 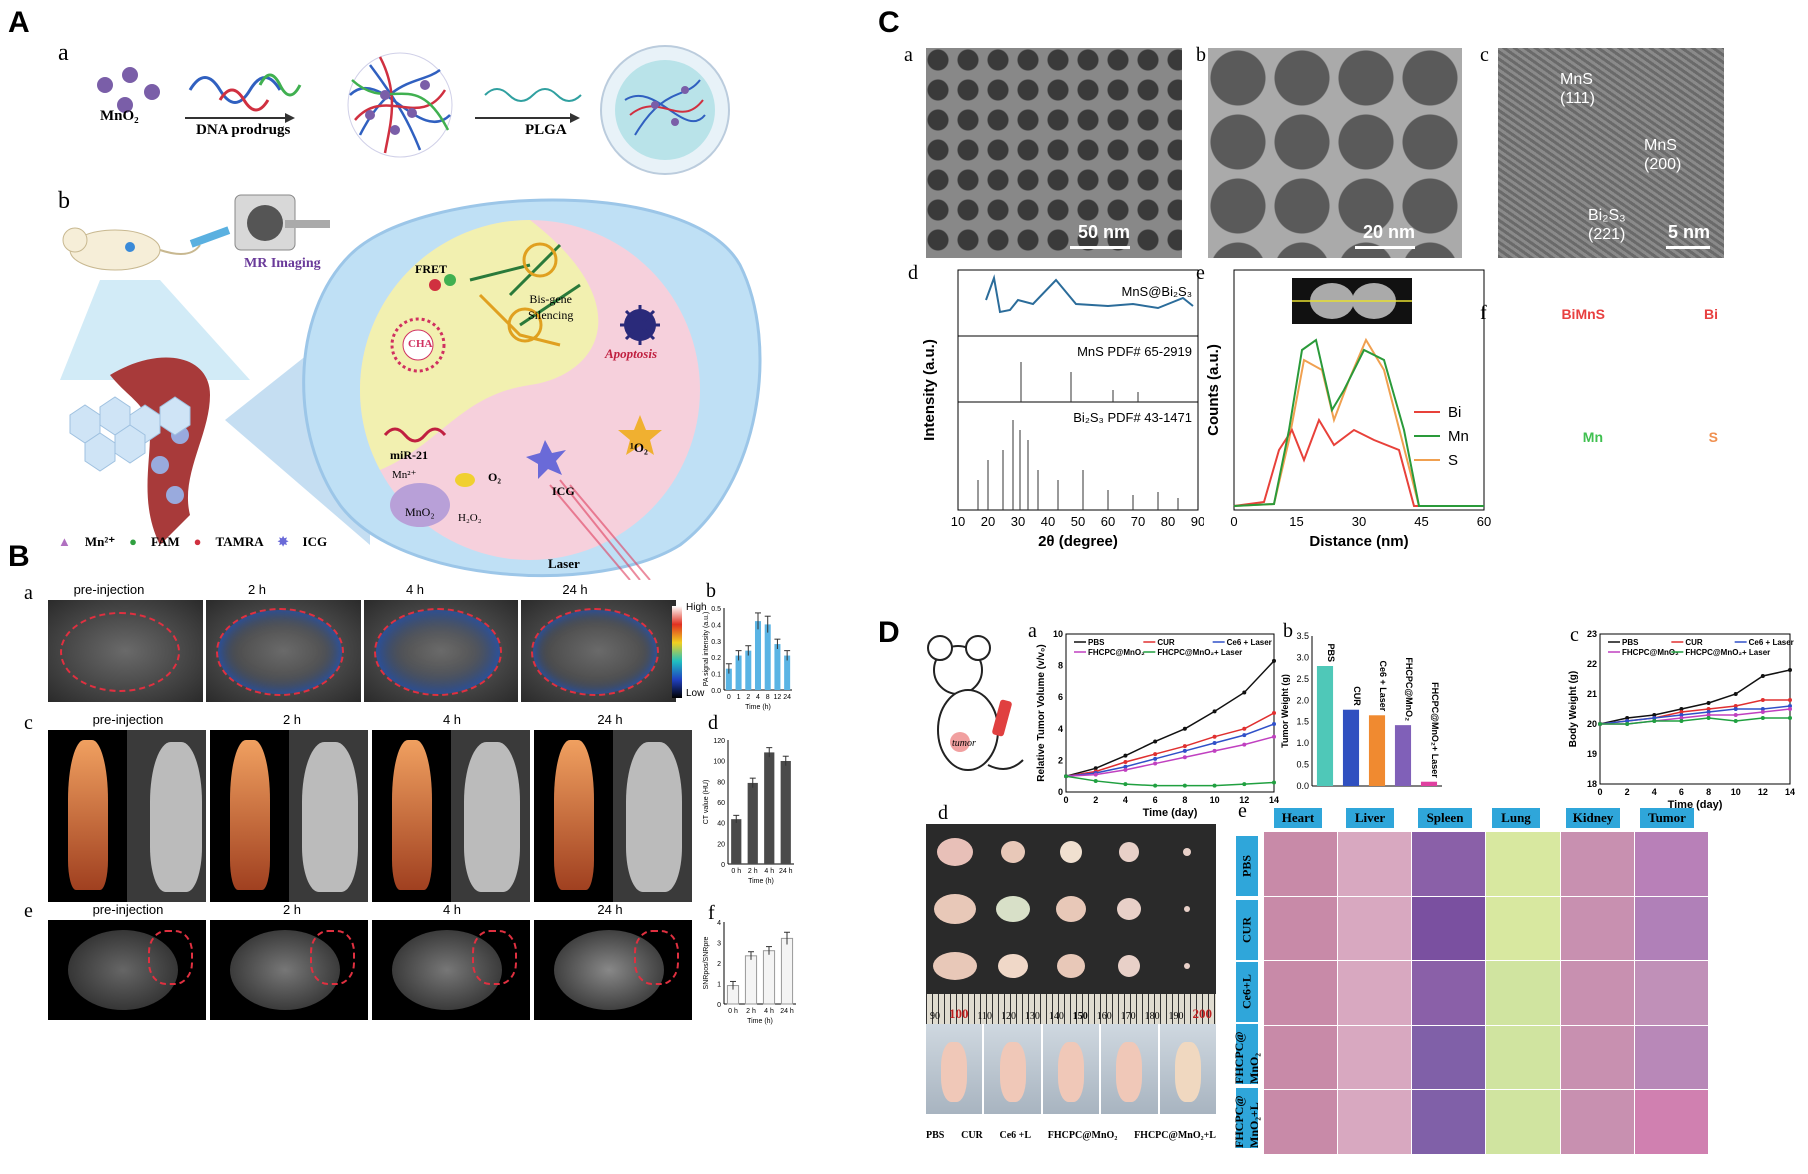 What do you see at coordinates (1080, 1016) in the screenshot?
I see `ruler-6: 150` at bounding box center [1080, 1016].